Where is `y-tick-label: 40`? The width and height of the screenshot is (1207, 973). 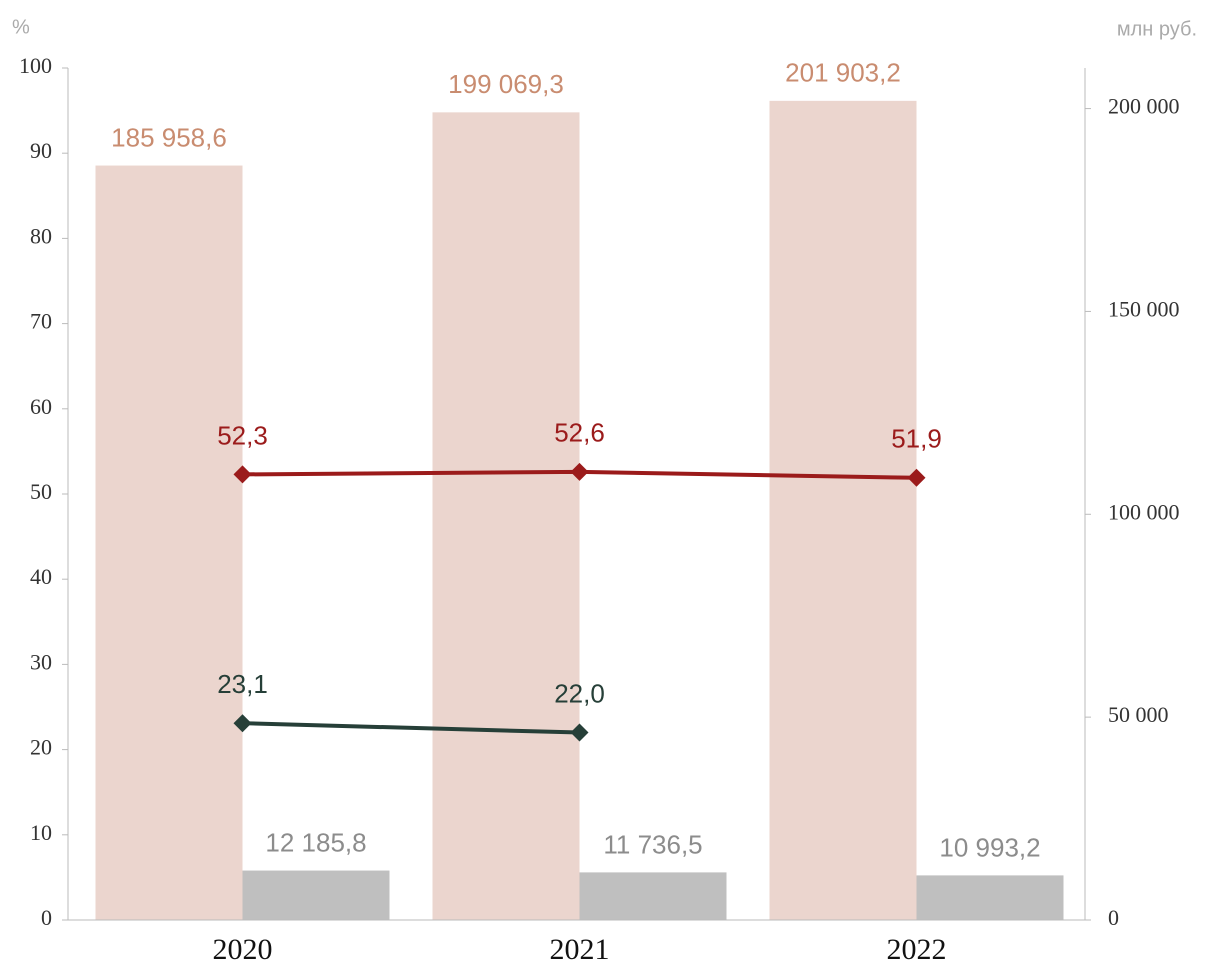
y-tick-label: 40 is located at coordinates (41, 576).